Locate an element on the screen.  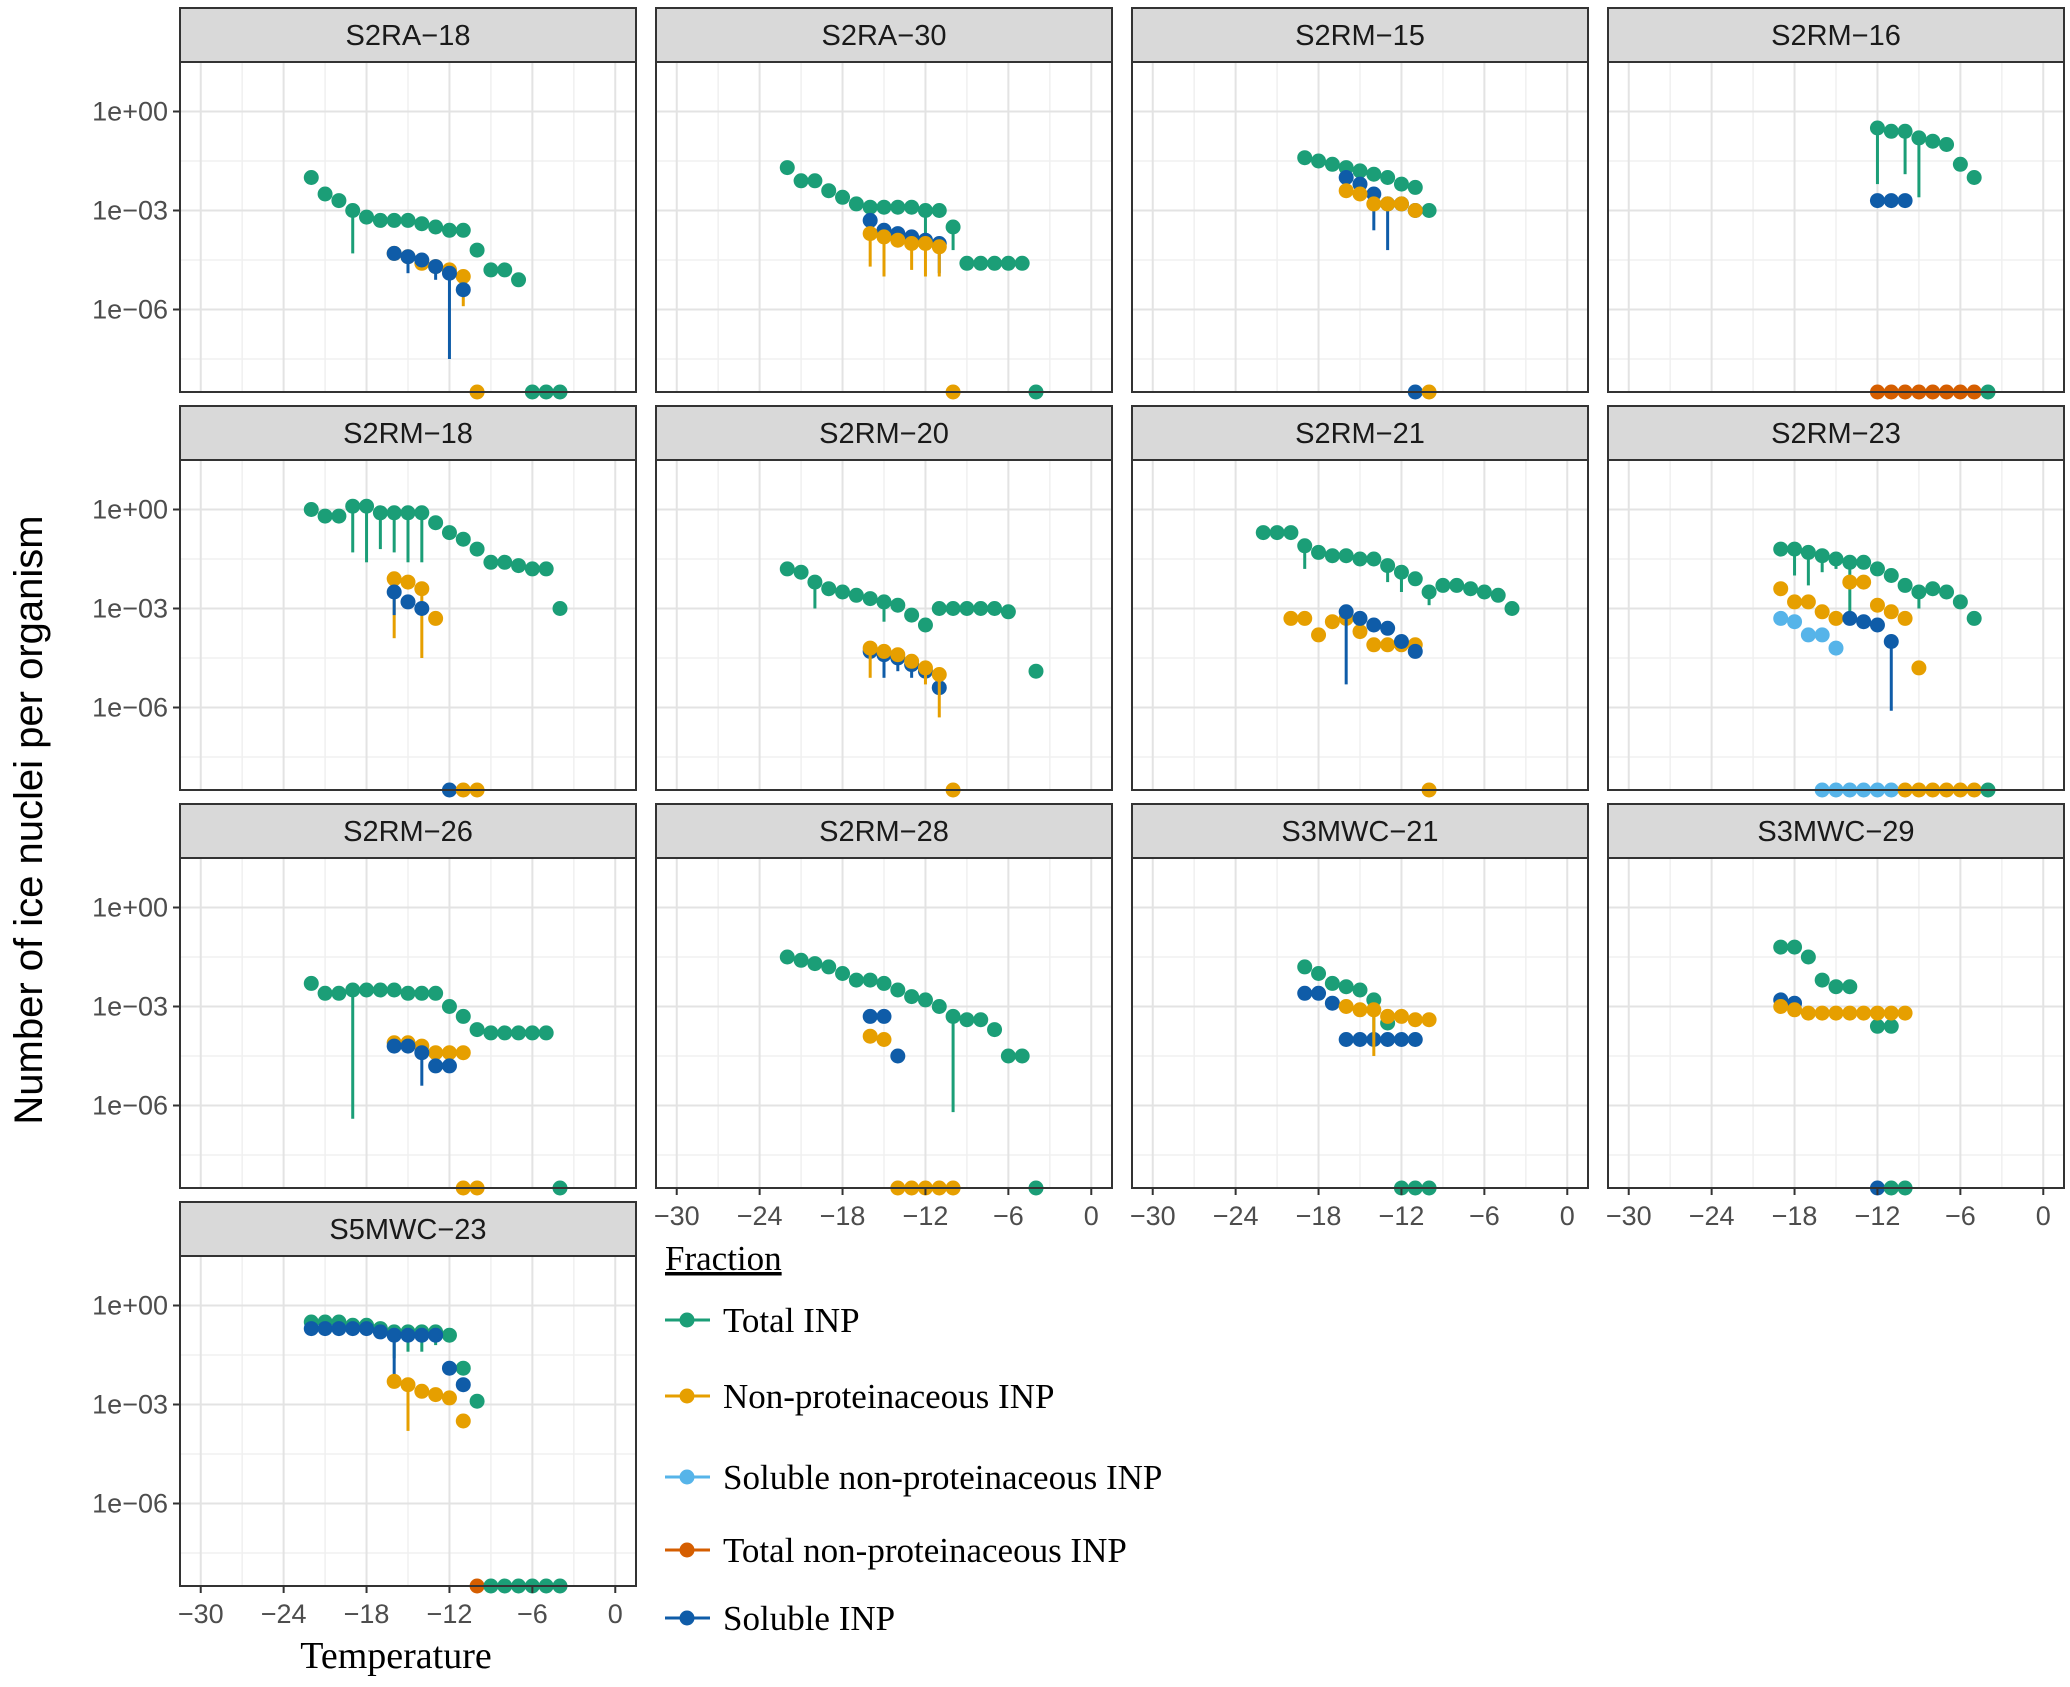
facet-panel: S5MWC−23 1e+00 1e−03 1e−06 −30 −24 −18 −12 −6 0 is located at coordinates (364, 1415).